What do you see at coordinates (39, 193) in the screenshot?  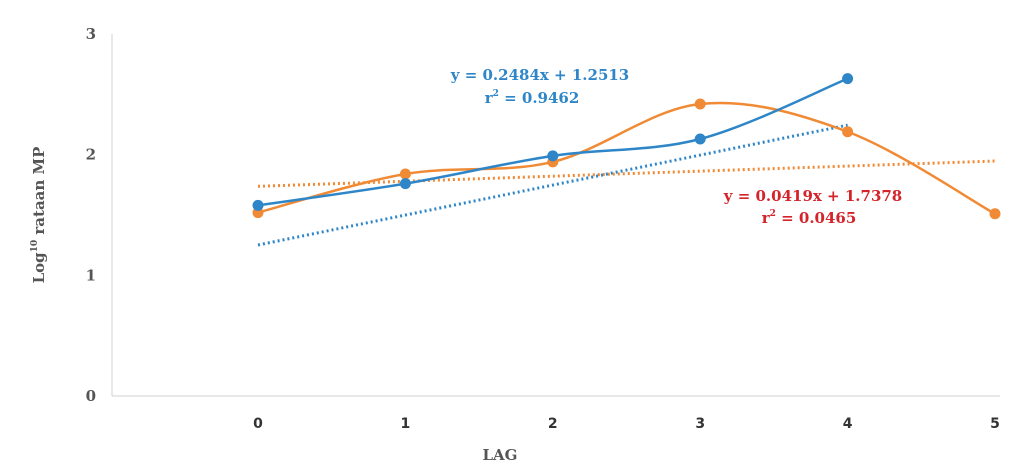 I see `y-axis-title-rest: rataan MP` at bounding box center [39, 193].